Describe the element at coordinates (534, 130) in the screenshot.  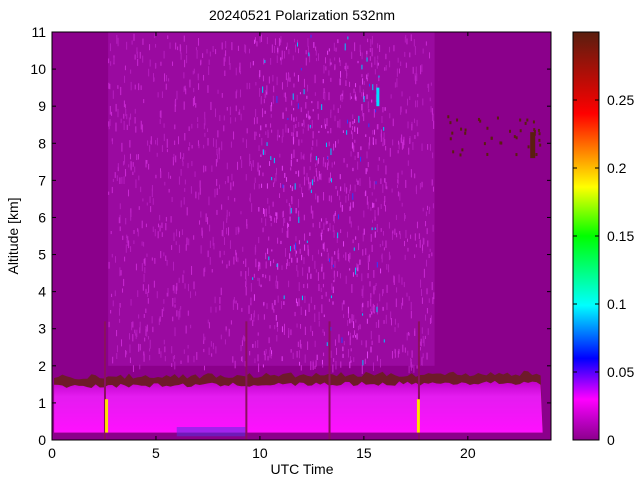
I see `elevated-feature-speck` at that location.